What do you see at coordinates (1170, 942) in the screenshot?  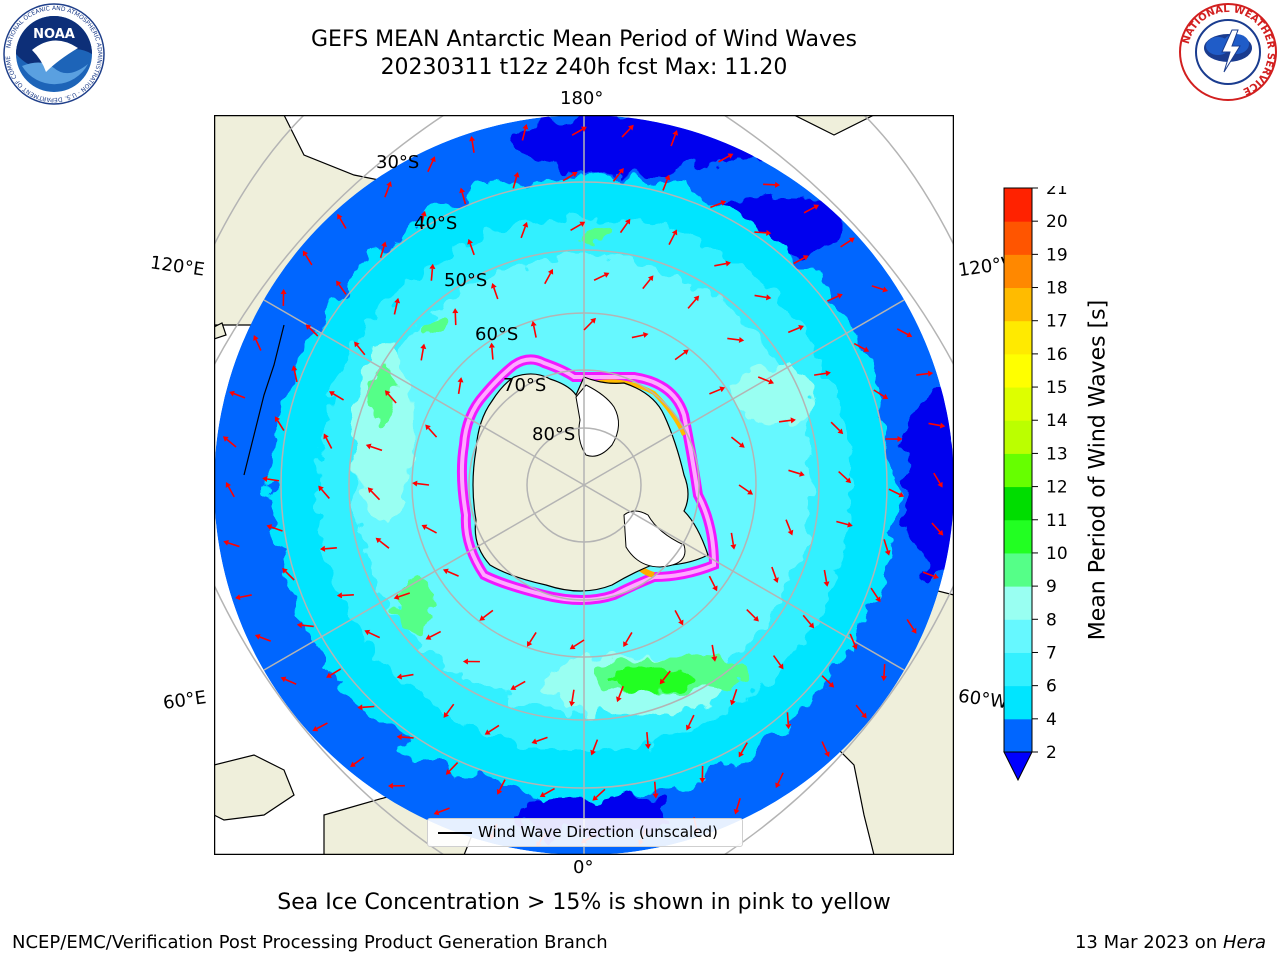 I see `footer-date: 13 Mar 2023 on Hera` at bounding box center [1170, 942].